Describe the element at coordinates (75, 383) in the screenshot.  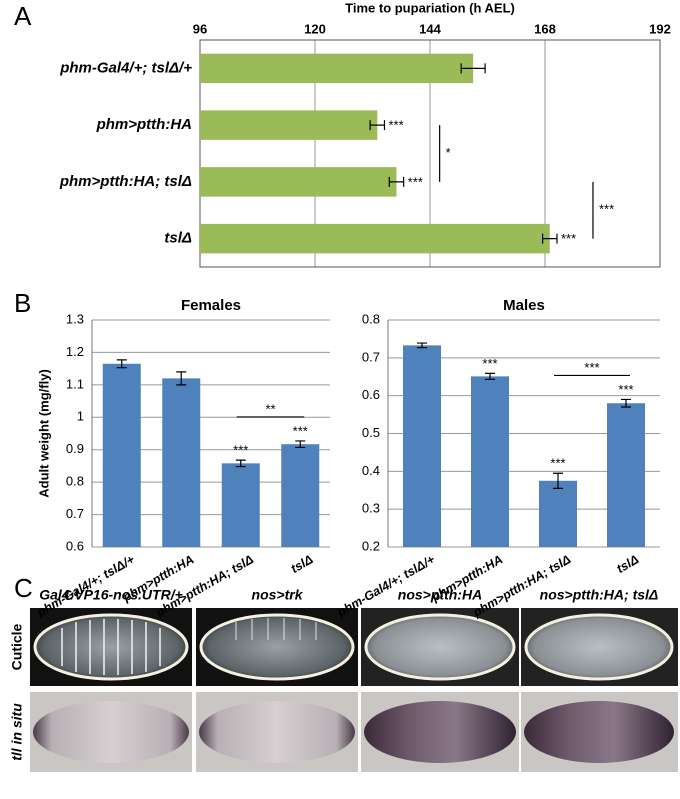
I see `y-tick-label: 1.1` at that location.